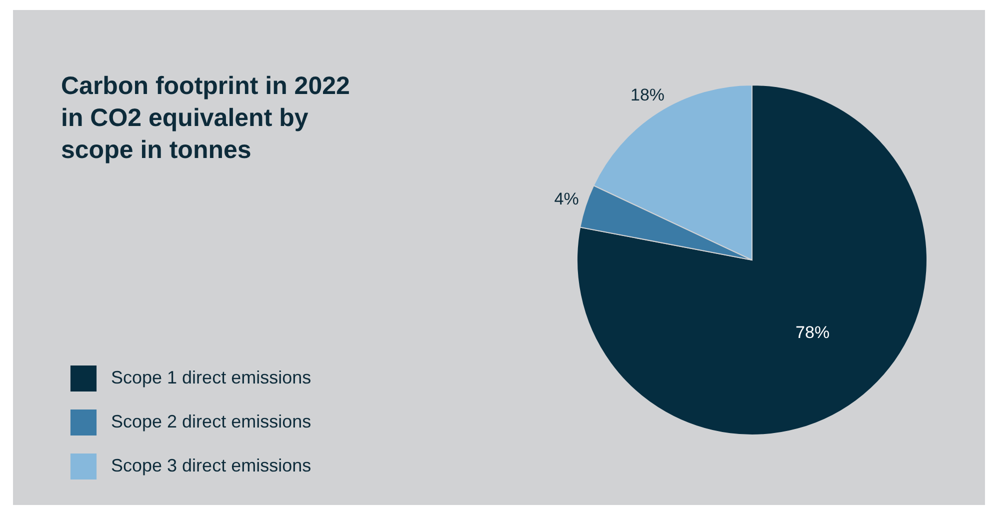 This screenshot has height=513, width=997. What do you see at coordinates (205, 118) in the screenshot?
I see `text: Carbon footprint in 2022 in CO2 equivalent by scope in tonnes` at bounding box center [205, 118].